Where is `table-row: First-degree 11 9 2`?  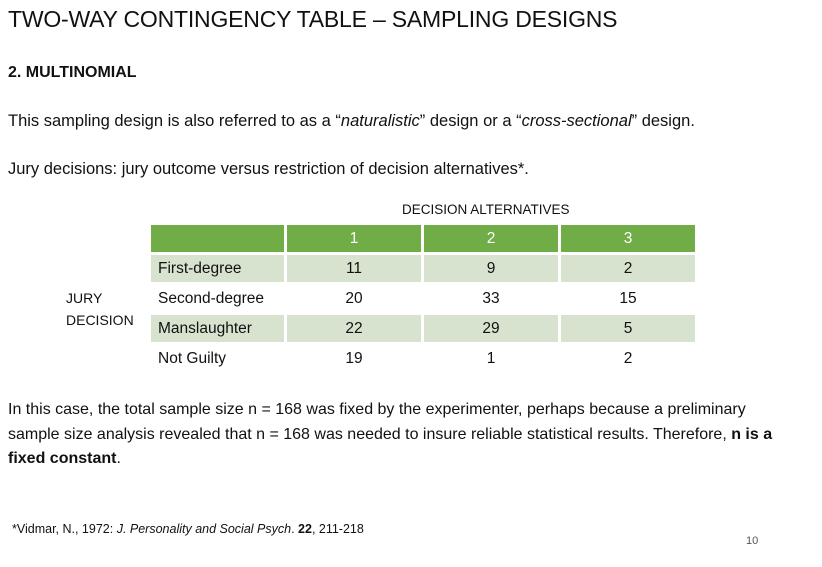 table-row: First-degree 11 9 2 is located at coordinates (423, 268).